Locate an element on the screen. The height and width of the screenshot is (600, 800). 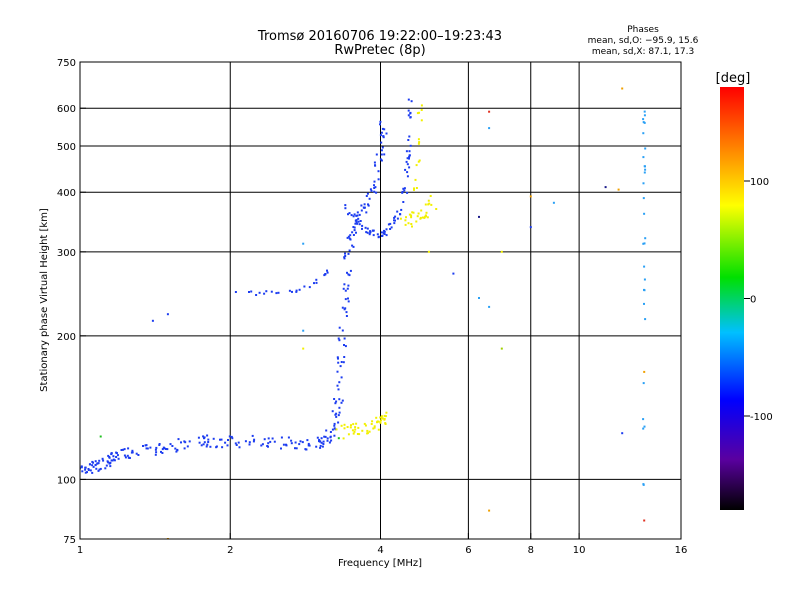
x-tick-label: 6 is located at coordinates (468, 550).